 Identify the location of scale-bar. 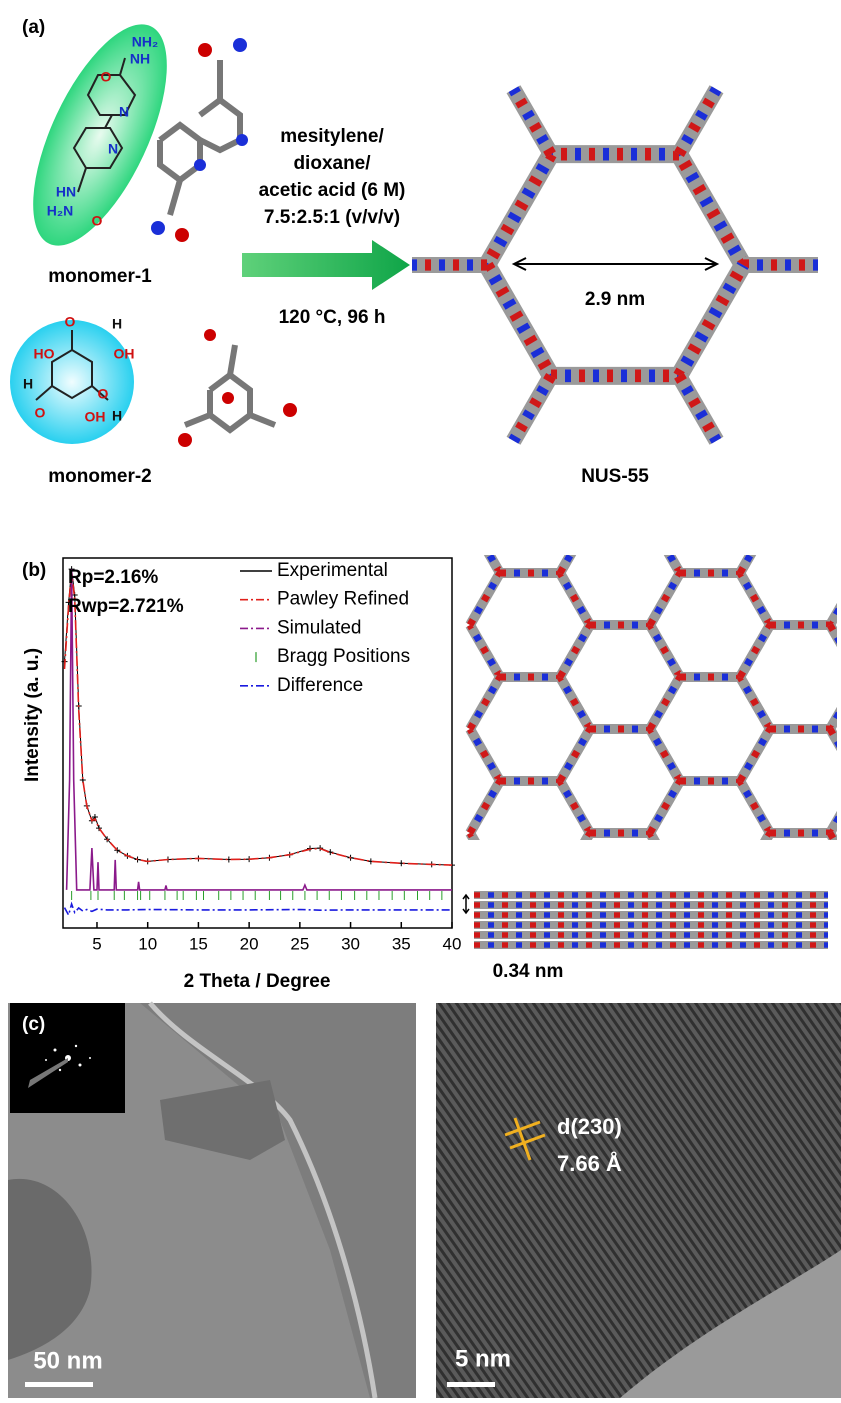
(59, 1384).